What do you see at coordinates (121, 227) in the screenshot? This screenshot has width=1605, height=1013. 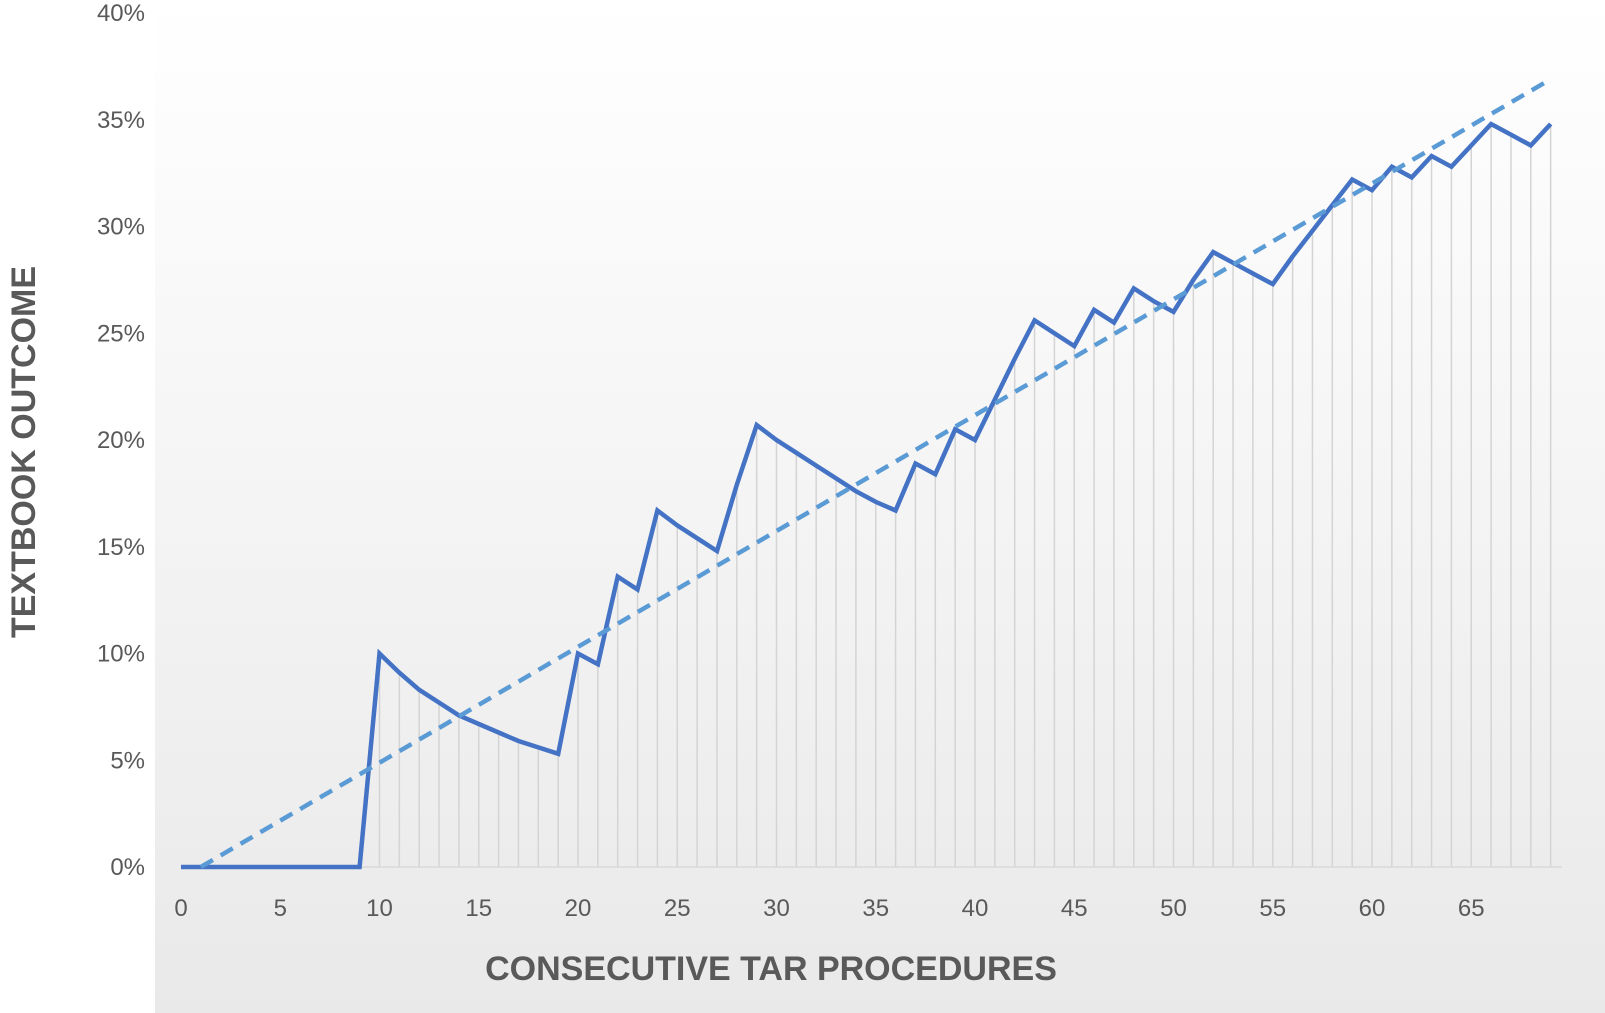 I see `y-tick-label: 30%` at bounding box center [121, 227].